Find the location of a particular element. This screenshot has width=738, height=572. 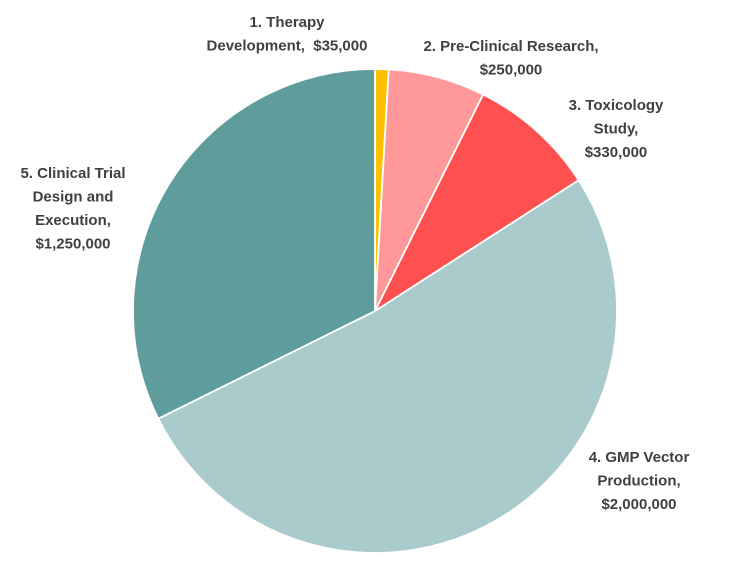

pie-label-4: 4. GMP Vector Production, $2,000,000 is located at coordinates (639, 481).